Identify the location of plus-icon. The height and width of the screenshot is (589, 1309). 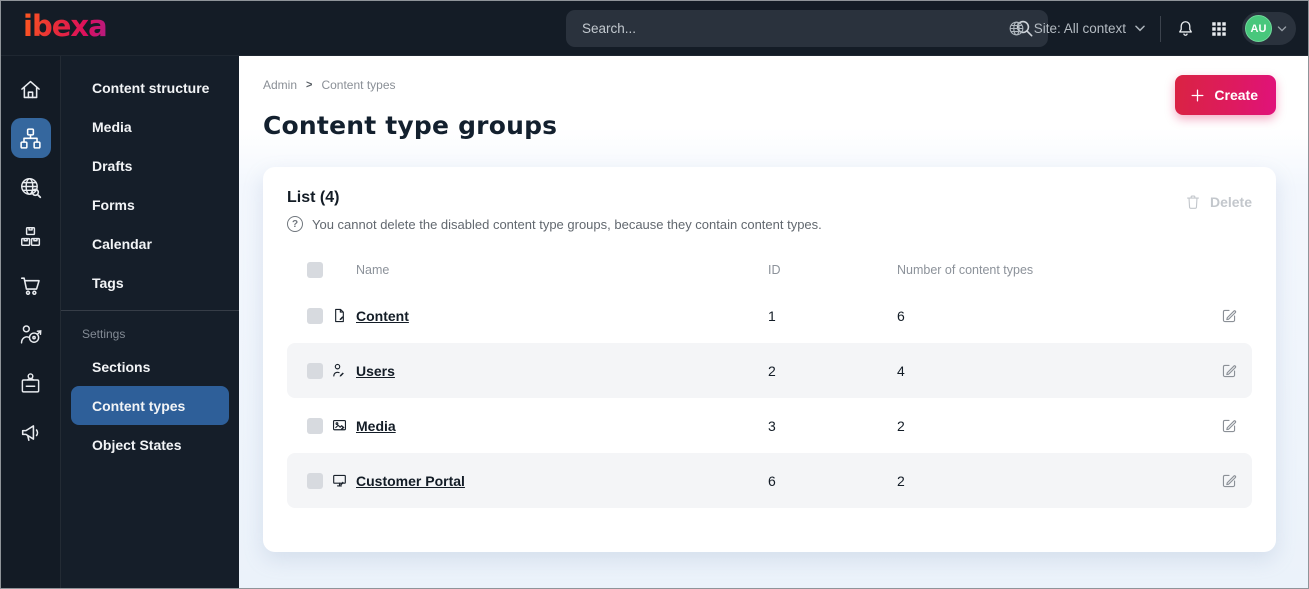
(1197, 95).